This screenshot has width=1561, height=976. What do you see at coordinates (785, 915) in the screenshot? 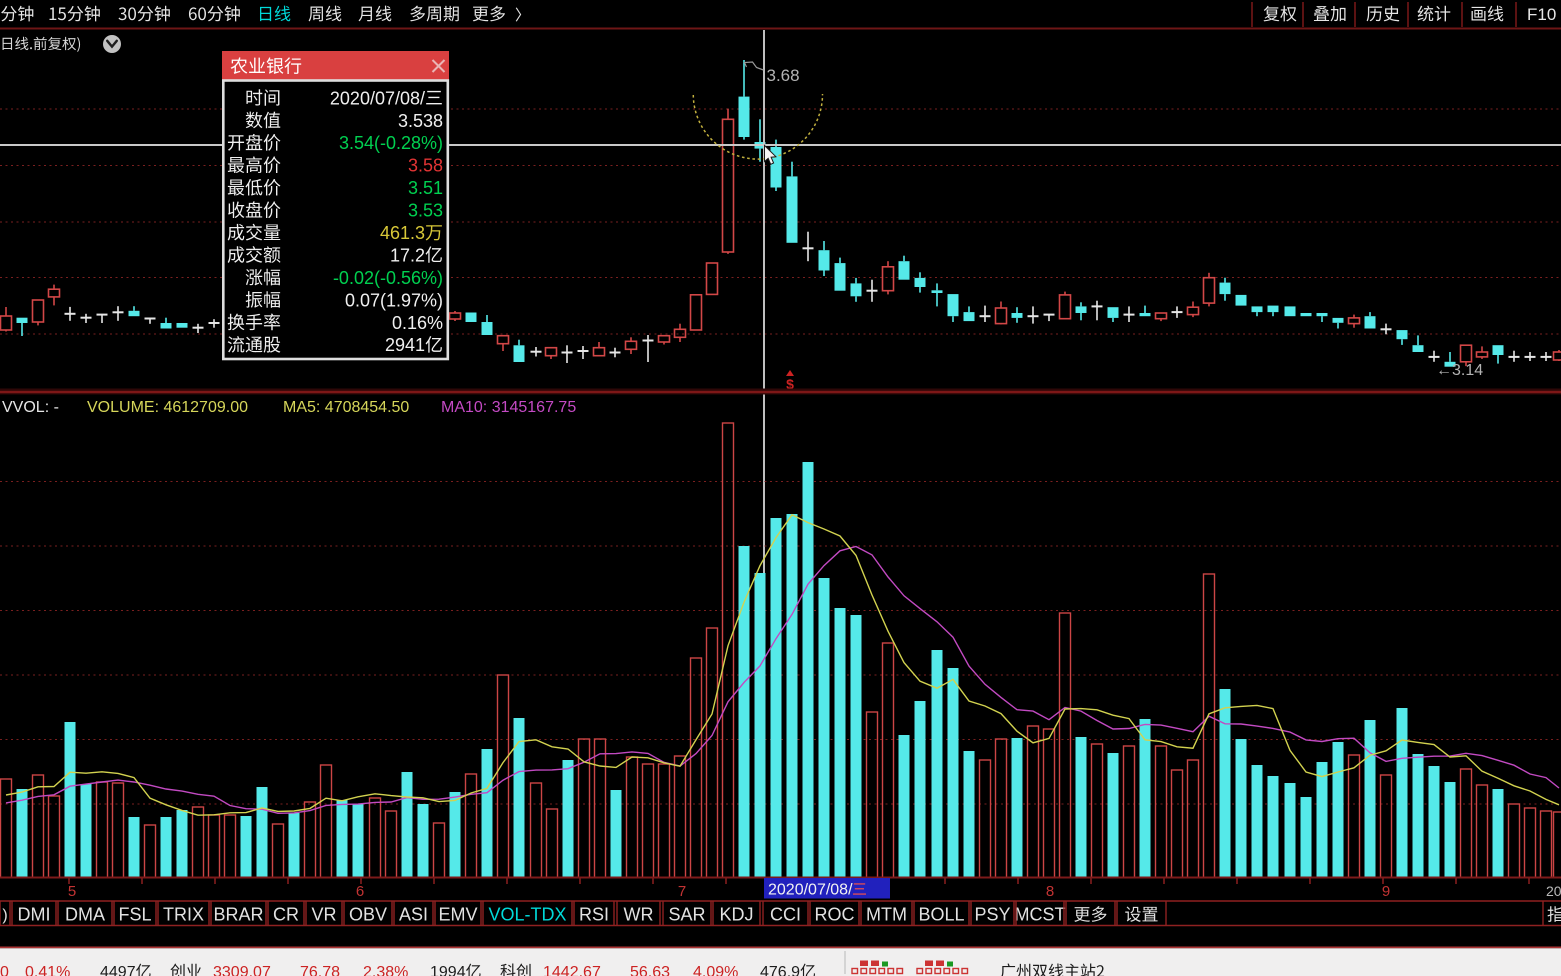
I see `svg-text: CCI` at bounding box center [785, 915].